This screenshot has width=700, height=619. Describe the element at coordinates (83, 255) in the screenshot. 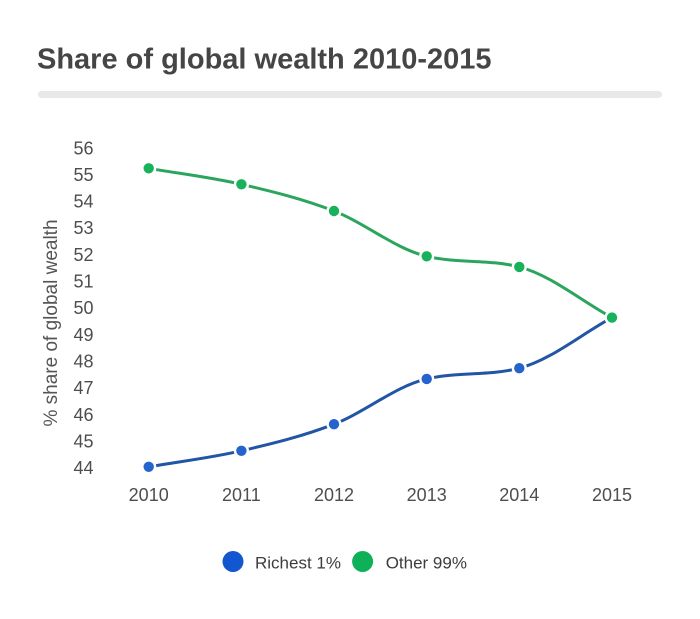

I see `svg-text: 52` at that location.